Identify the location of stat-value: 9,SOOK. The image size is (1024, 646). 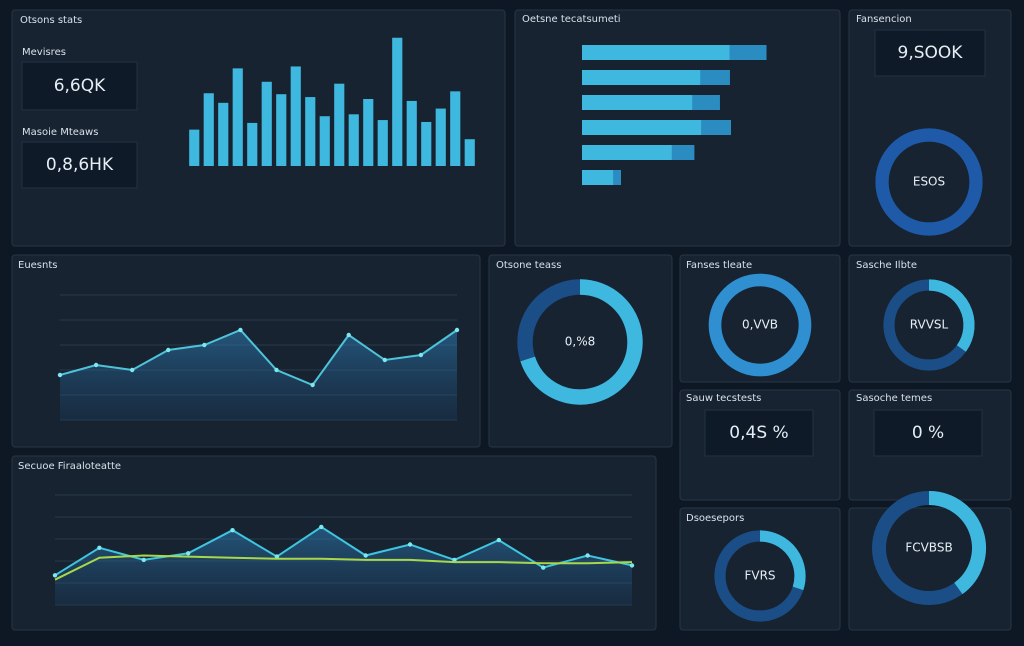
(931, 53).